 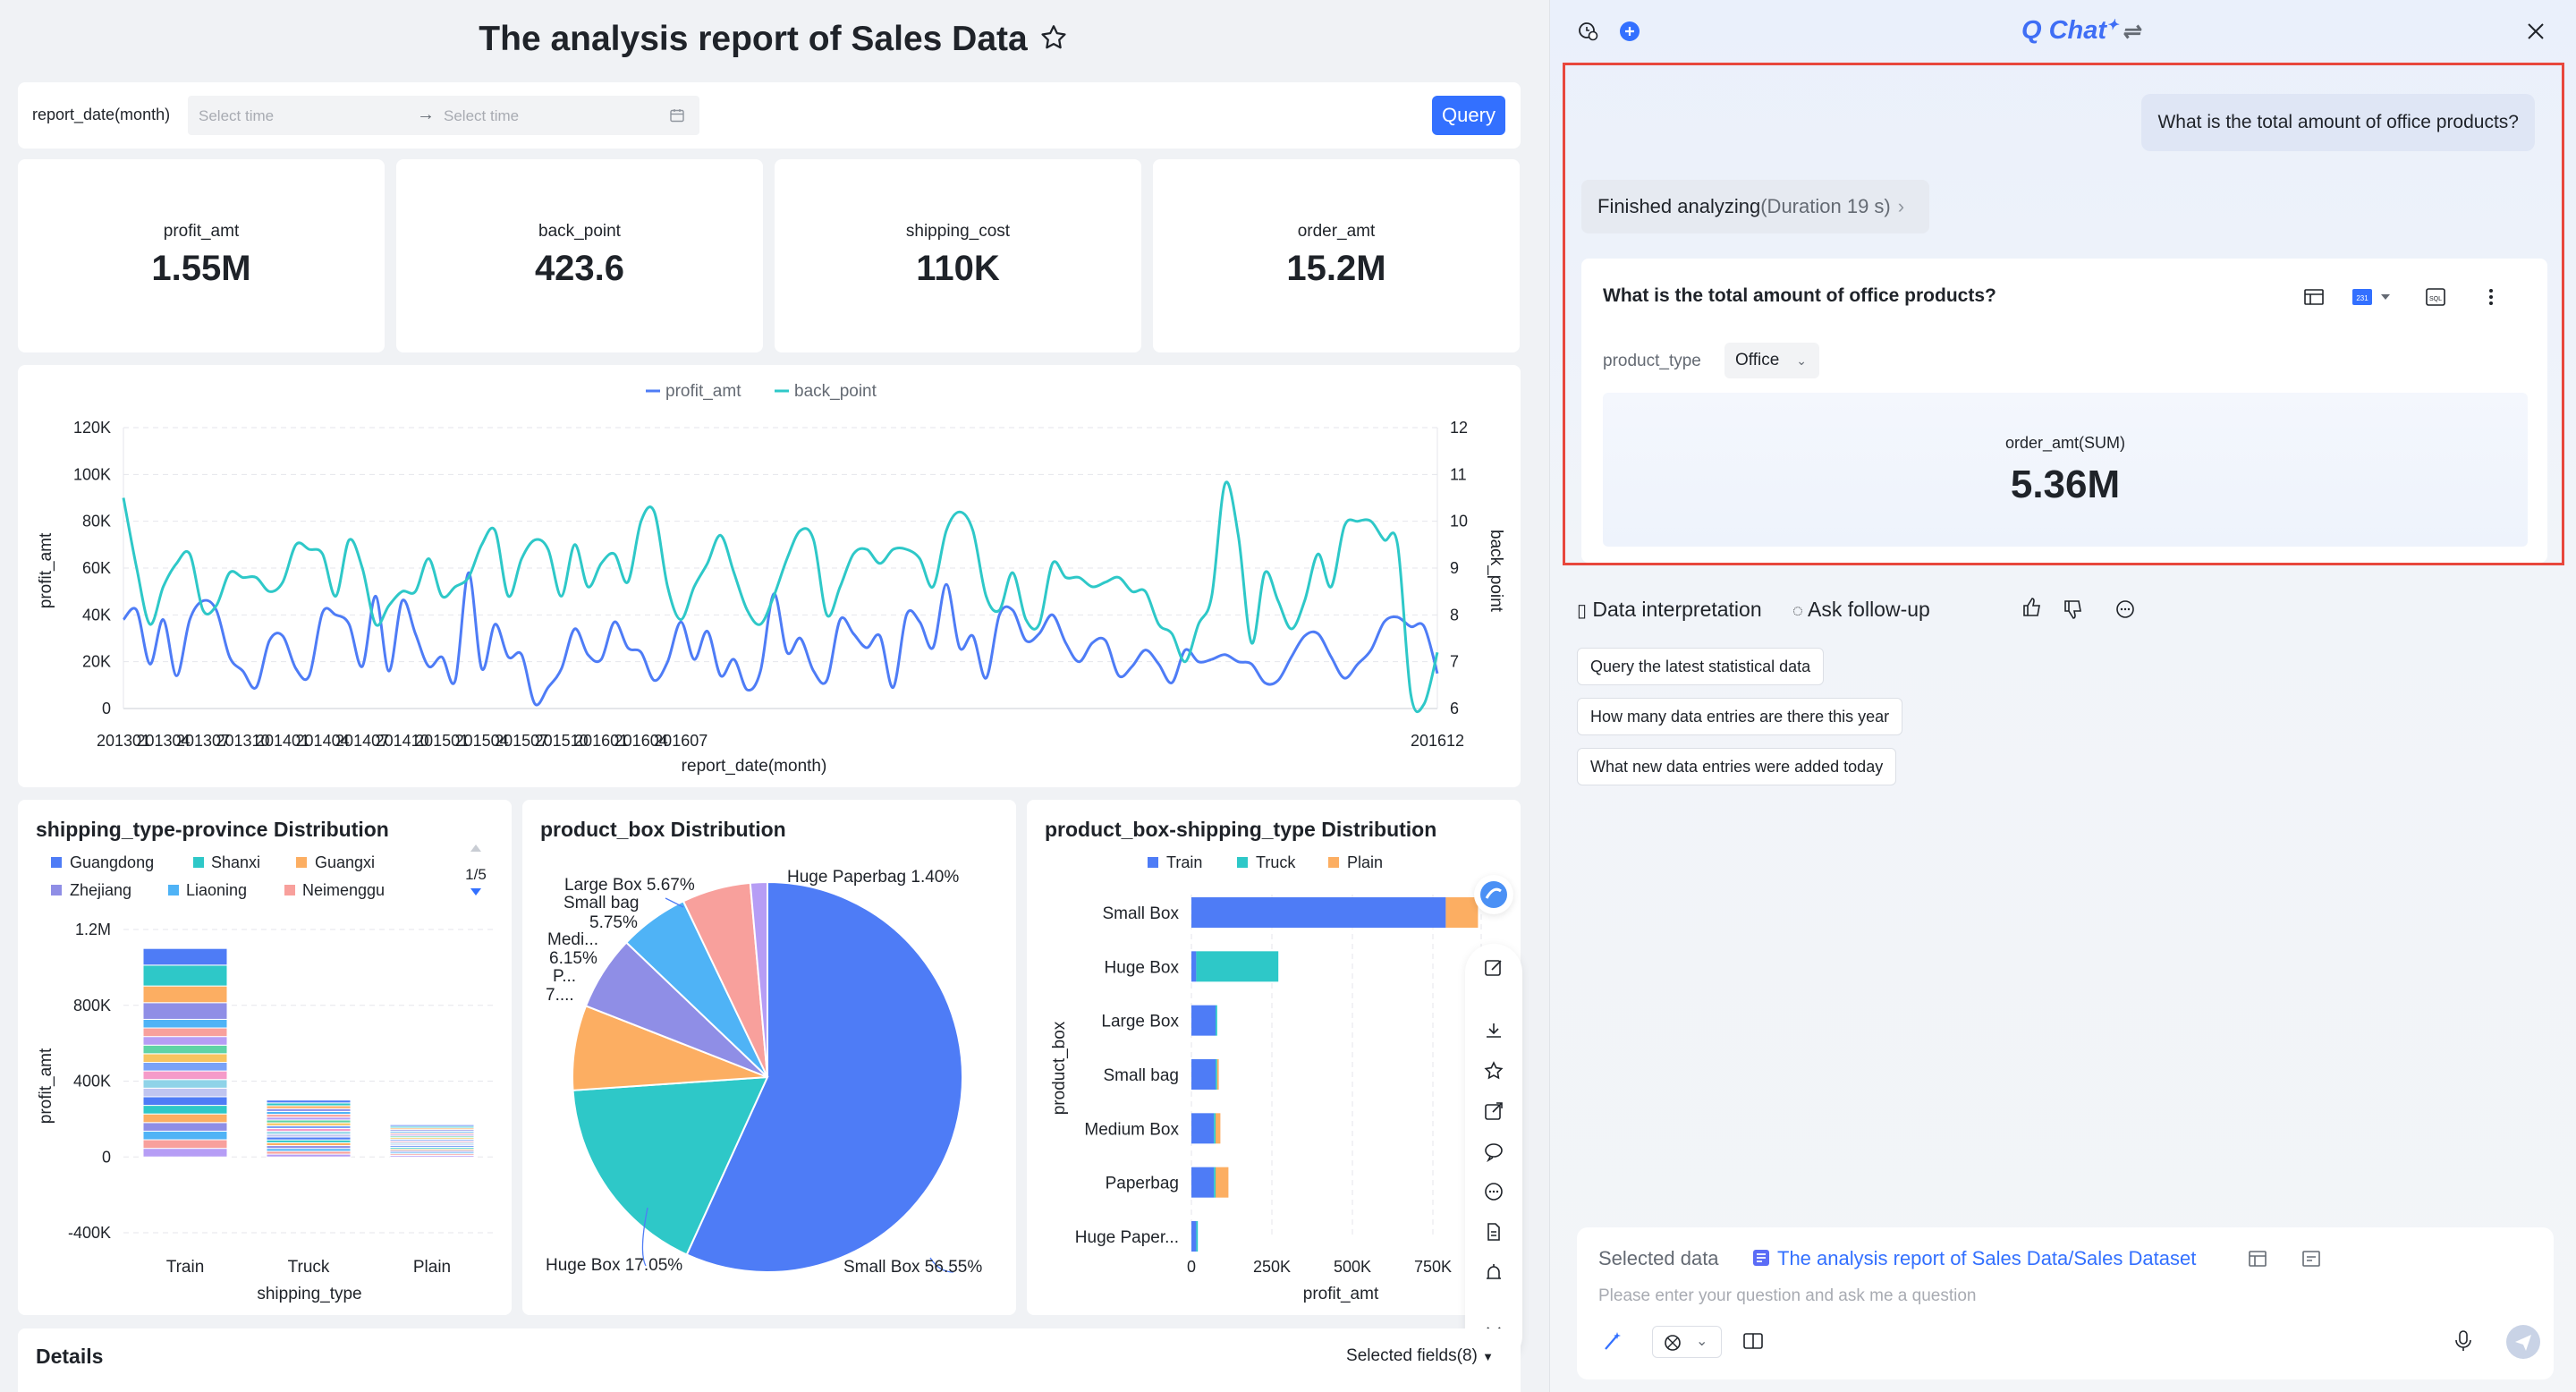 What do you see at coordinates (1493, 1272) in the screenshot?
I see `alarm-icon` at bounding box center [1493, 1272].